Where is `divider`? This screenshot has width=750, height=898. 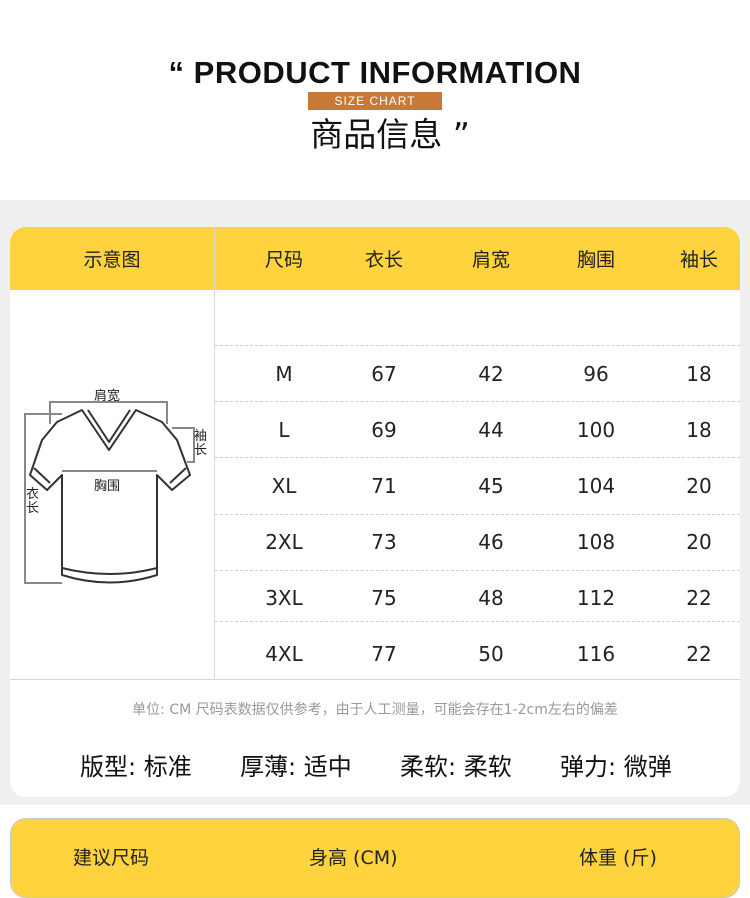
divider is located at coordinates (375, 679).